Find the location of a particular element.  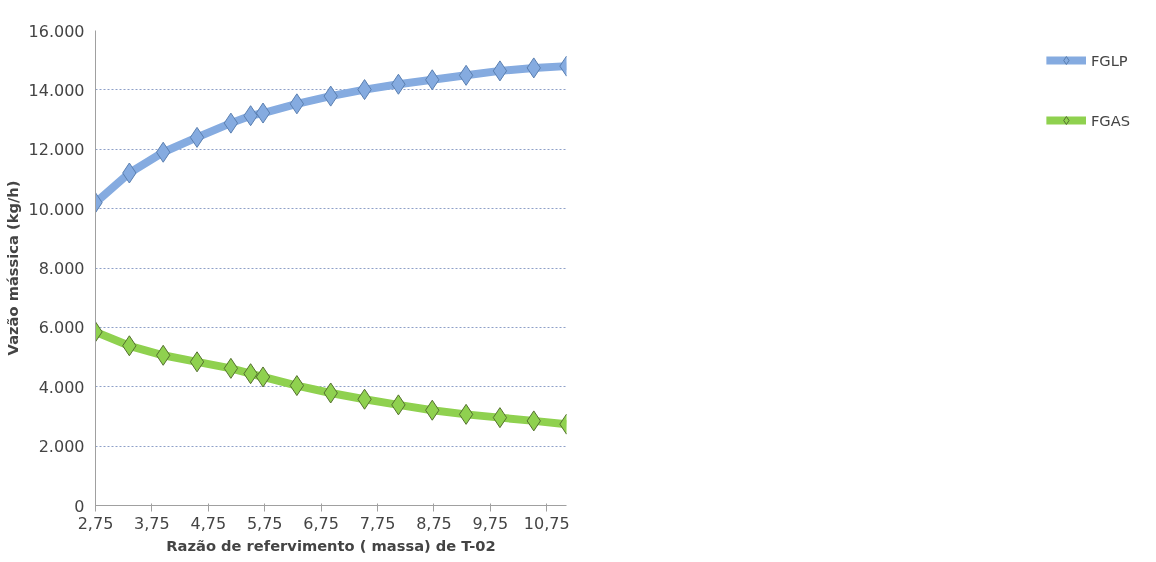

y-tick-label: 2.000 is located at coordinates (61, 447).